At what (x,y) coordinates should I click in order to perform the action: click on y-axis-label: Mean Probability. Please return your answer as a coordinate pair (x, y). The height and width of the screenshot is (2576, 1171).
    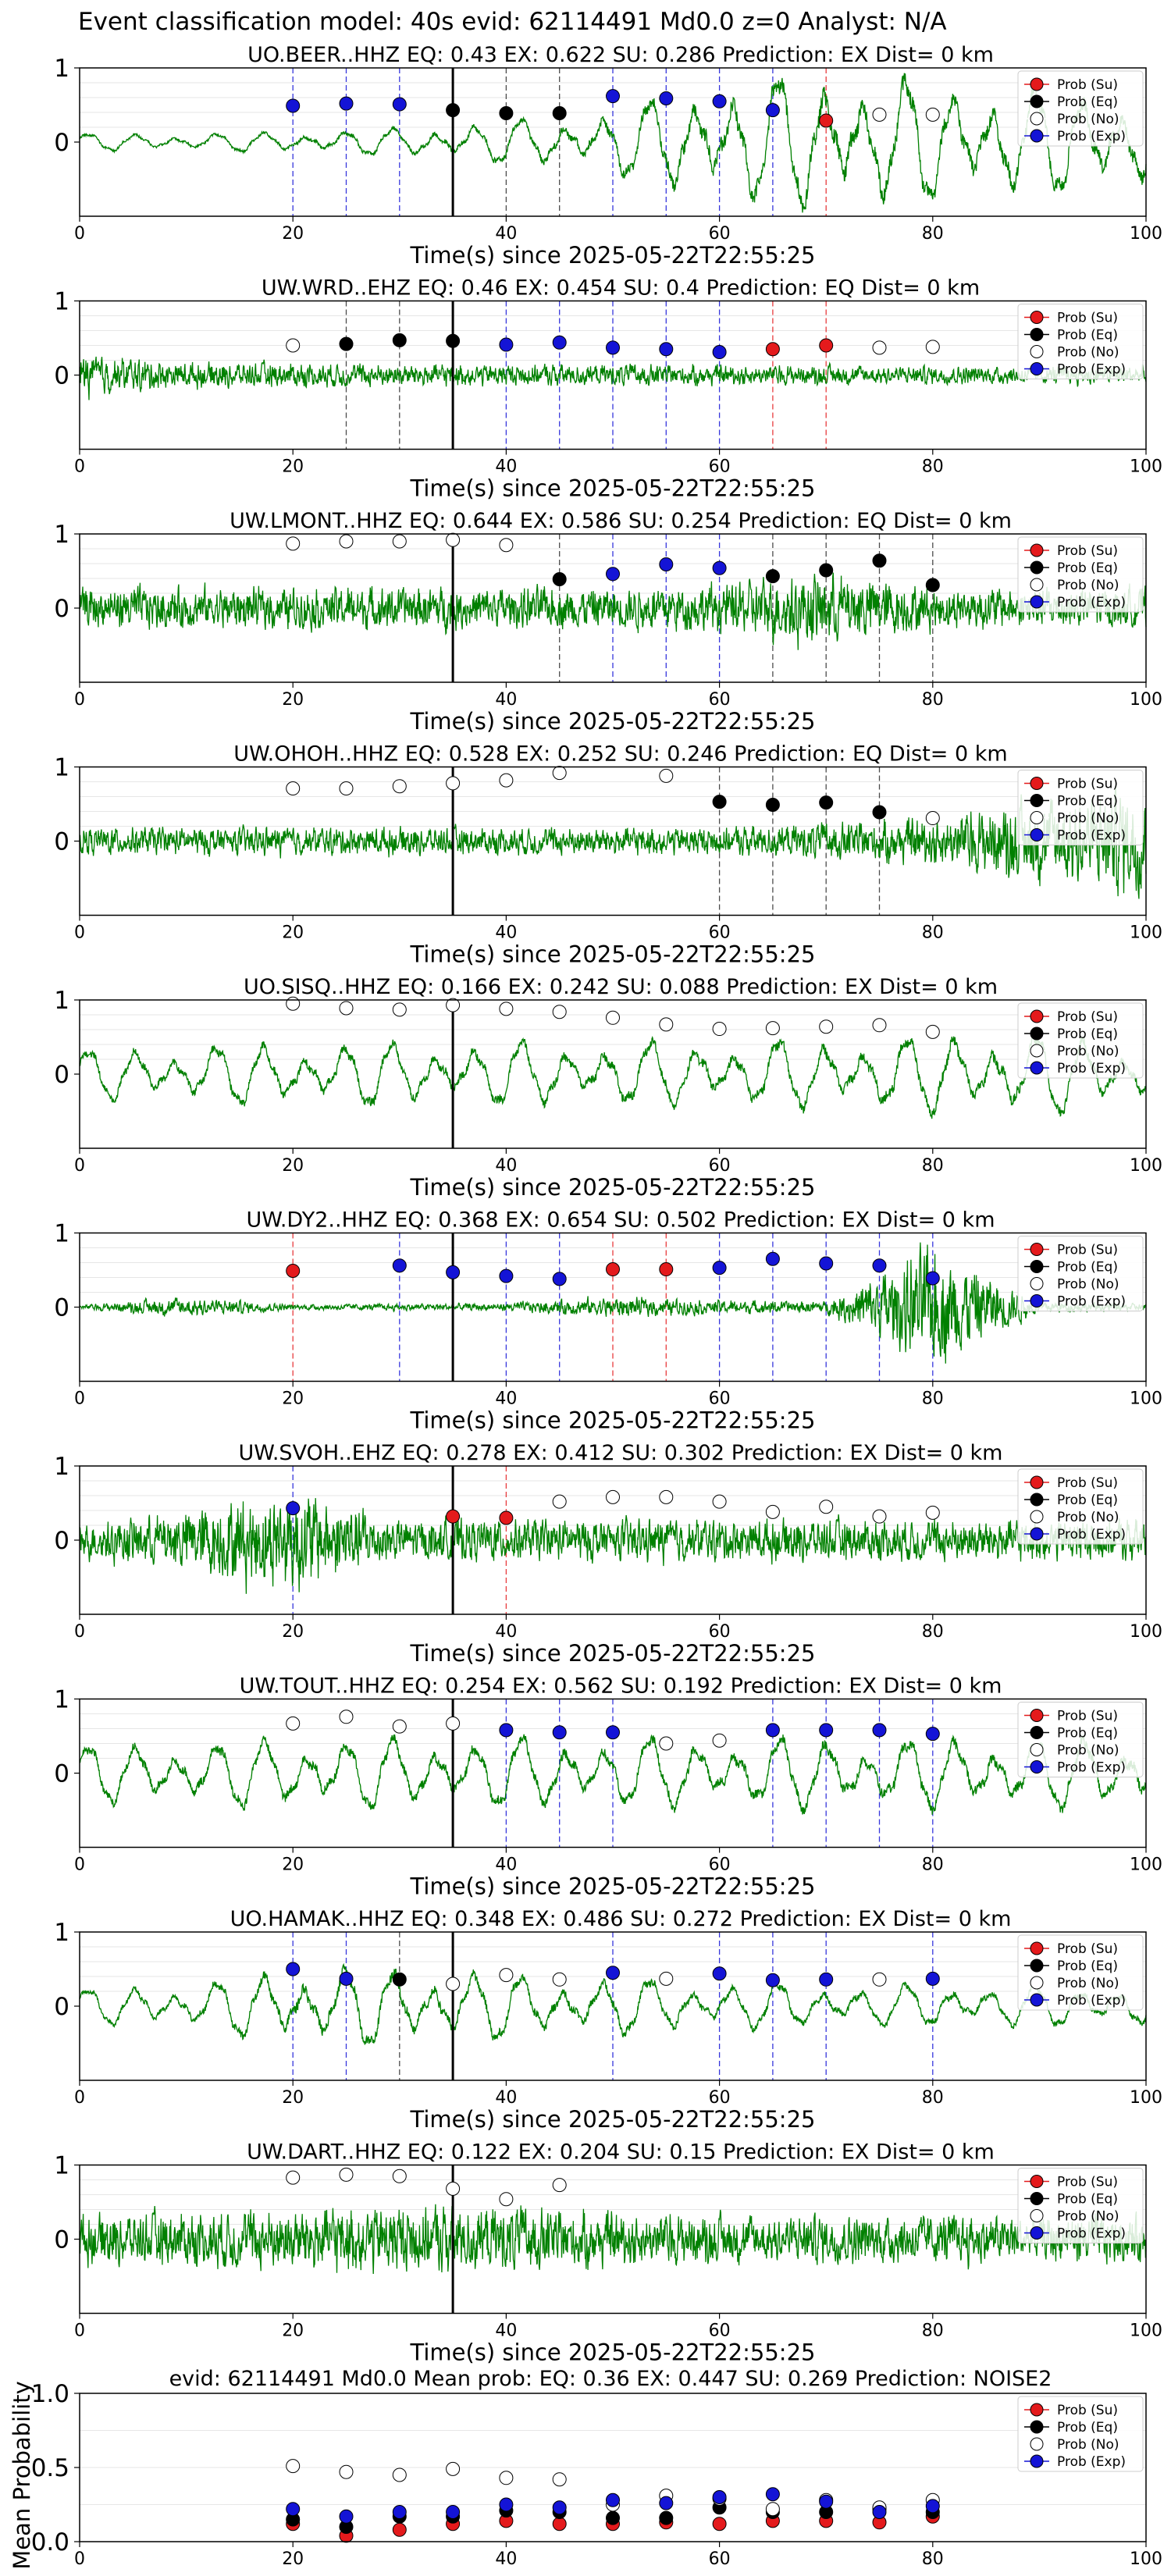
    Looking at the image, I should click on (22, 2475).